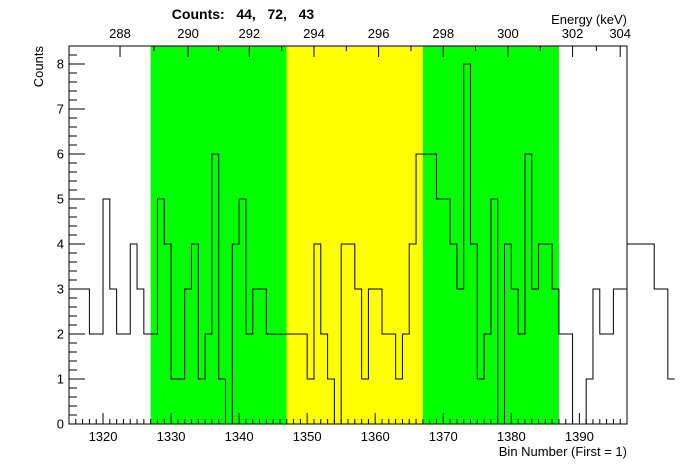  I want to click on y-tick-label: 5, so click(60, 199).